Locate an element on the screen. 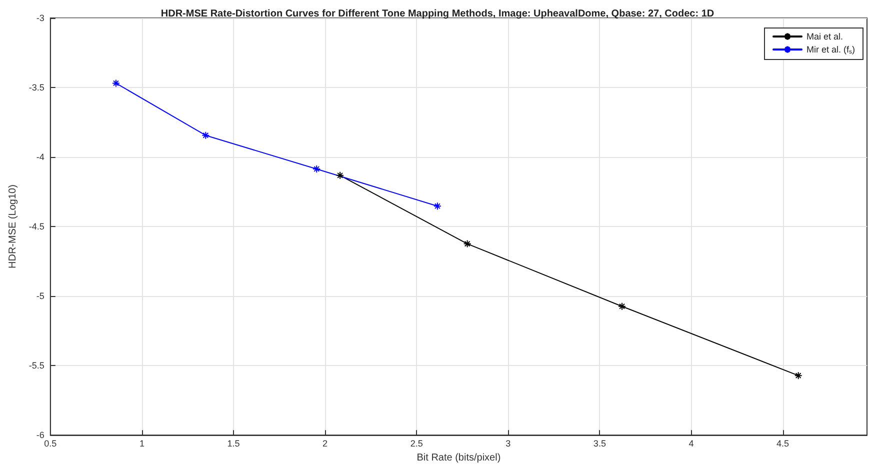 This screenshot has height=468, width=875. x-tick-label: 3 is located at coordinates (508, 443).